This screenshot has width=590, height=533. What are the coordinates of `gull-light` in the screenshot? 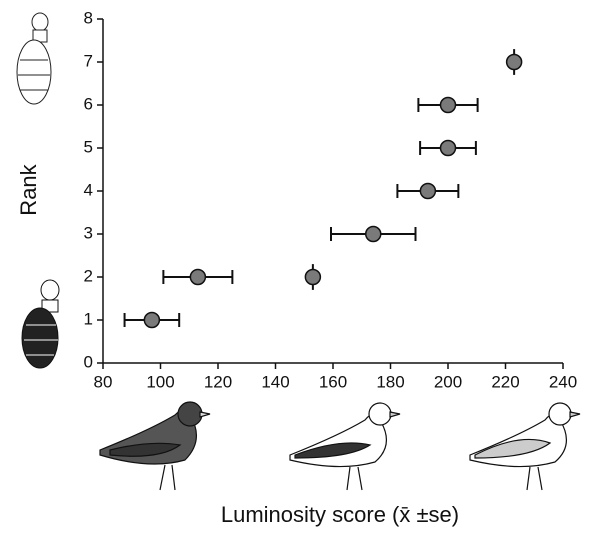 It's located at (525, 446).